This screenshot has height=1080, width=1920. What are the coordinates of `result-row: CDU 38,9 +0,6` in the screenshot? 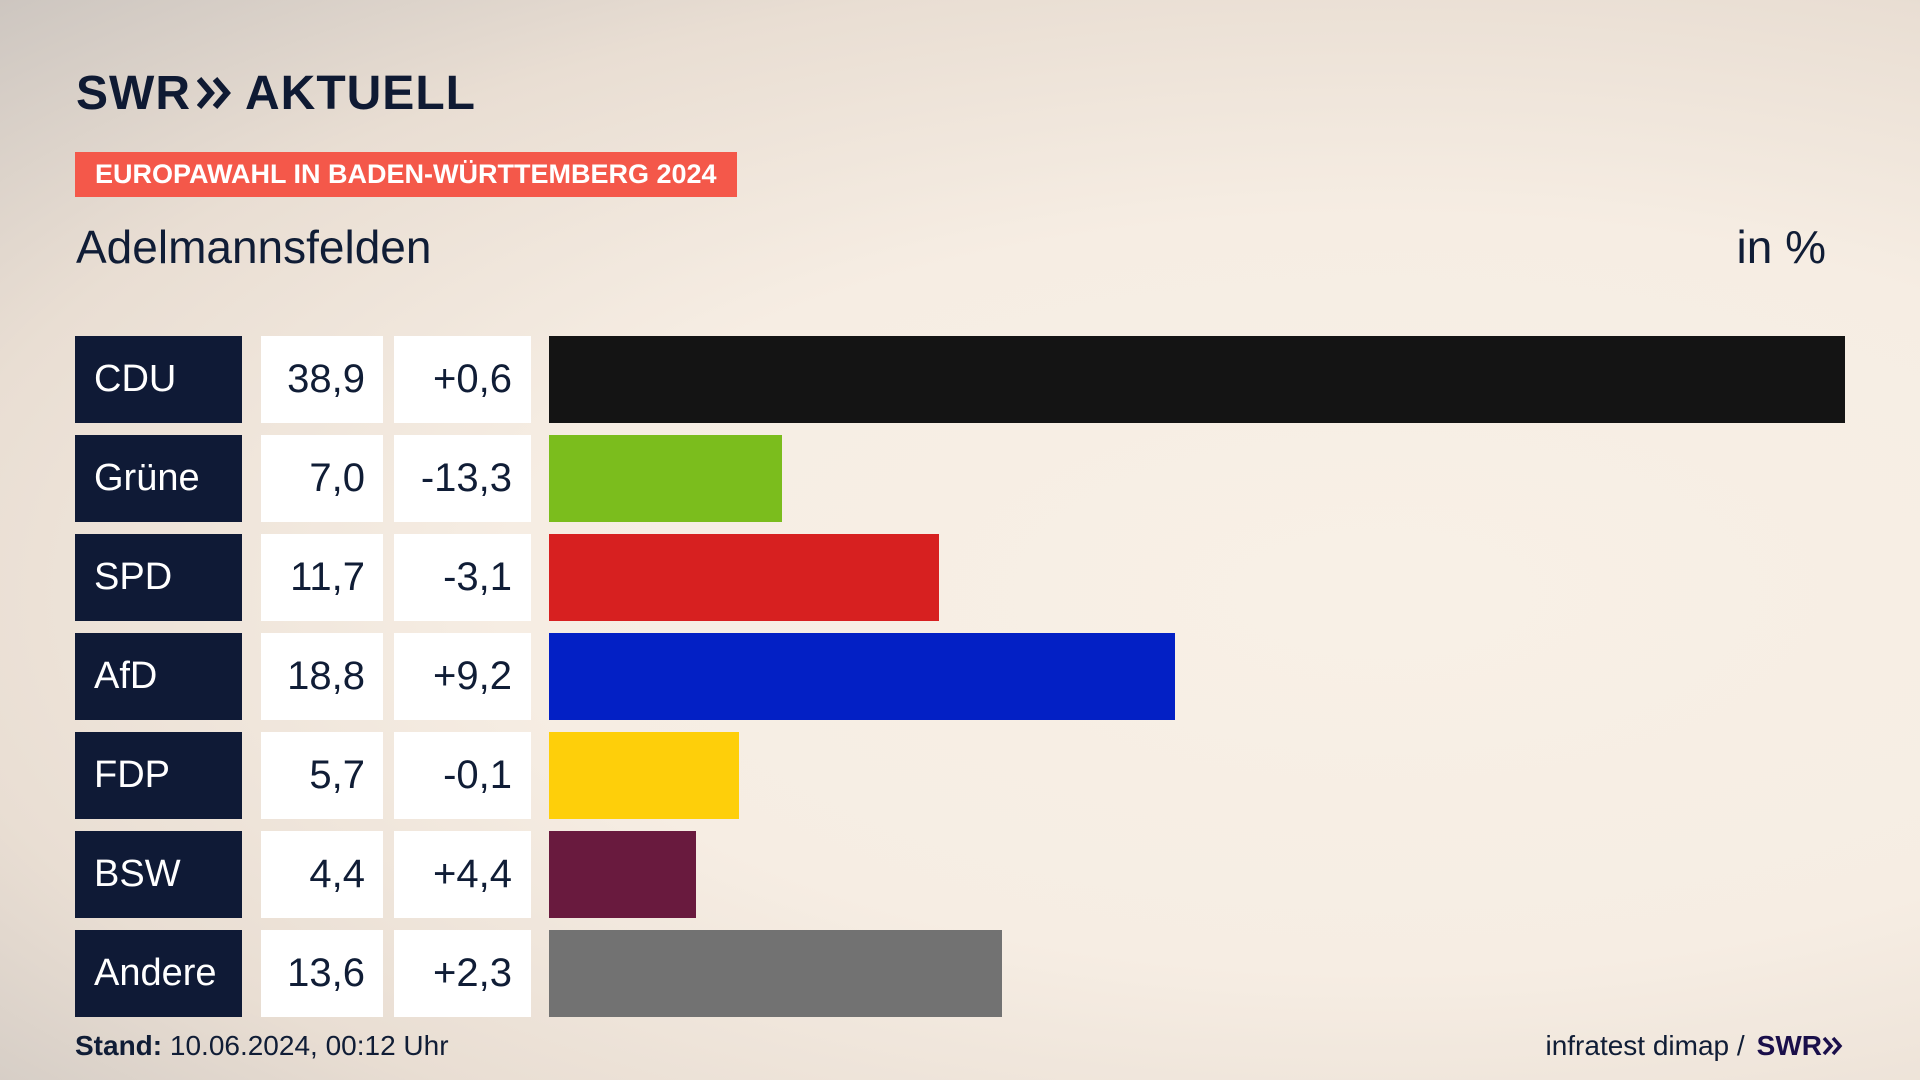 It's located at (960, 379).